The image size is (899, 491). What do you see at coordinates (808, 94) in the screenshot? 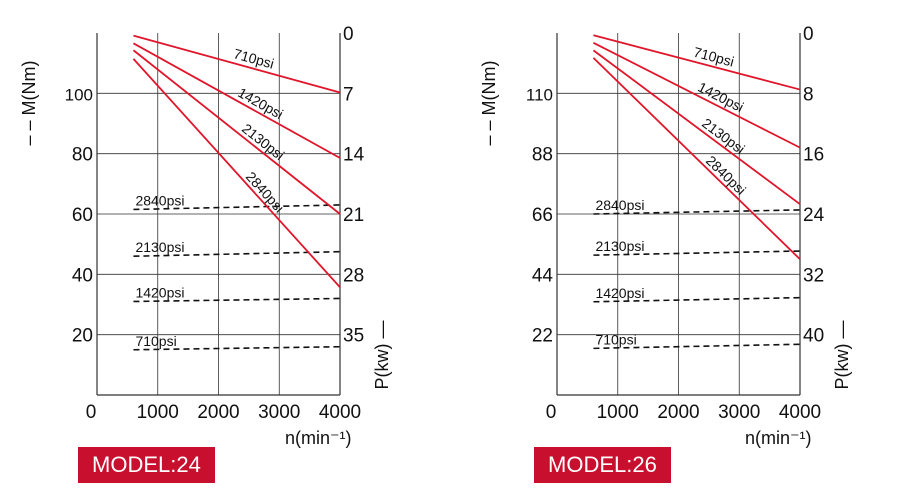
I see `chart2-right-tick-label: 8` at bounding box center [808, 94].